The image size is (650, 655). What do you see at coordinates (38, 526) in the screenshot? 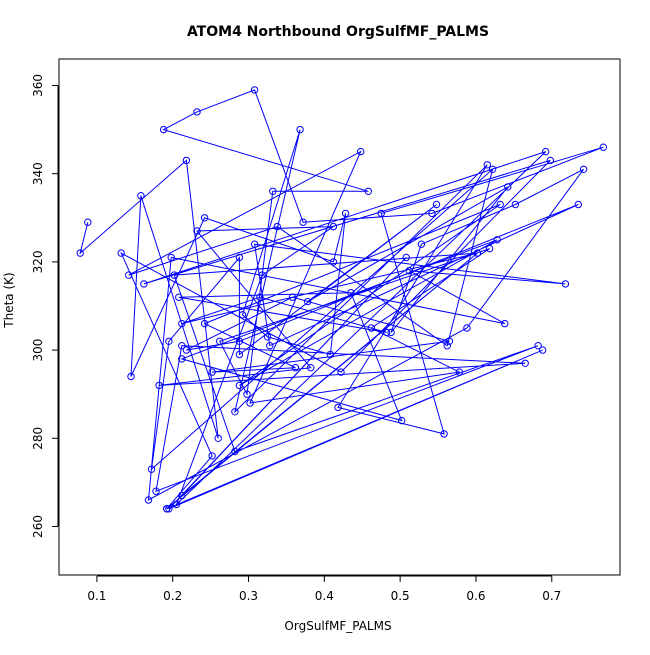
I see `y-tick-label: 260` at bounding box center [38, 526].